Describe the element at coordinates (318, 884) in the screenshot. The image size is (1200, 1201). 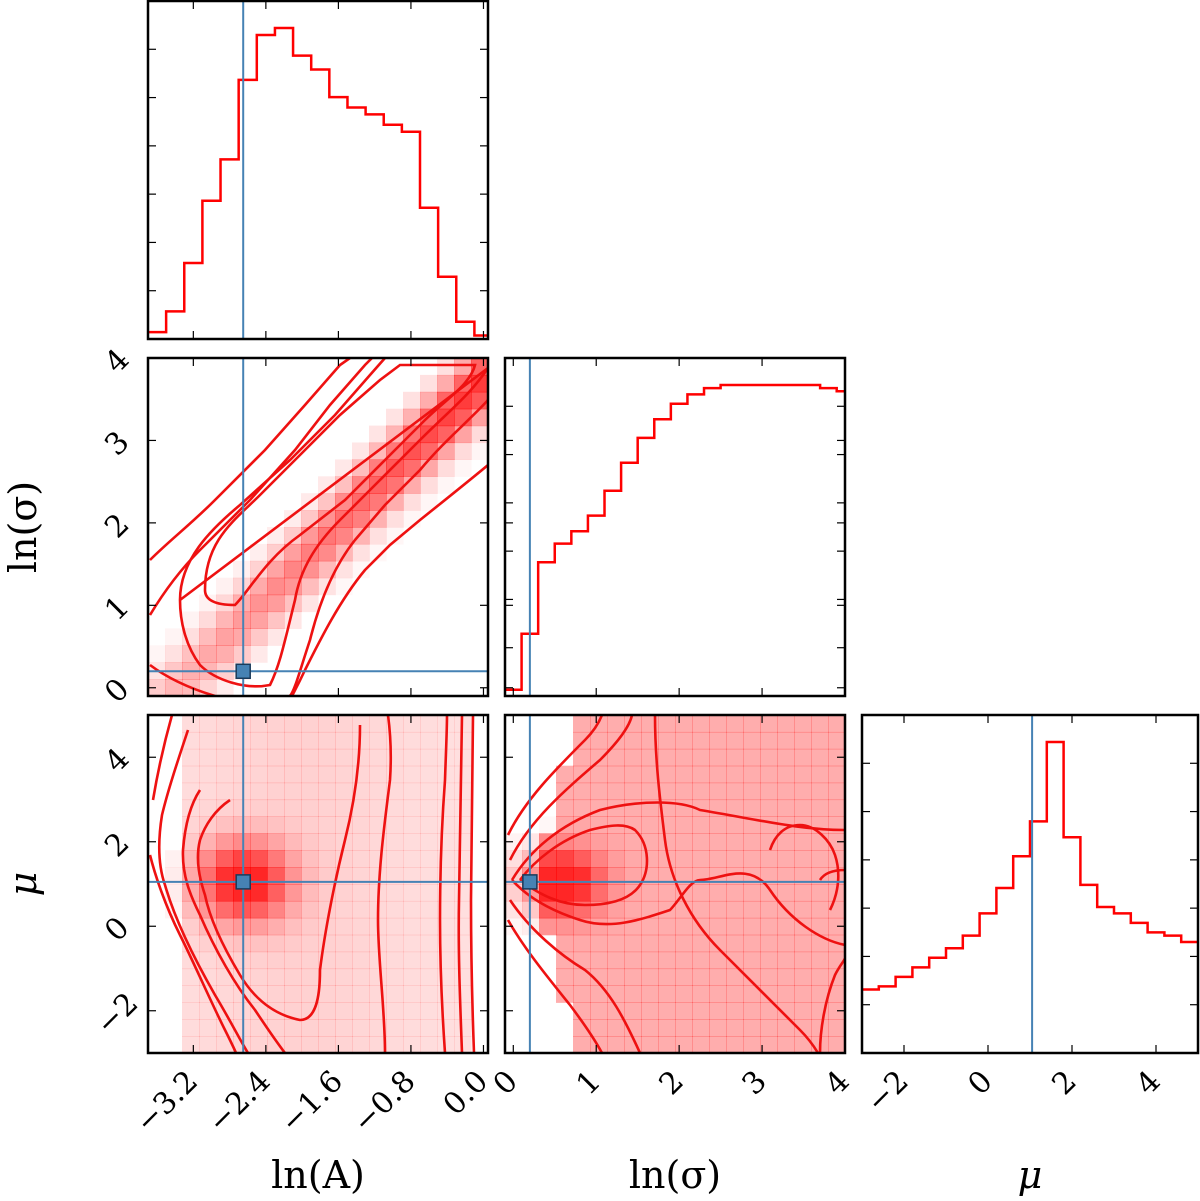
I see `frame-lnA-mu` at that location.